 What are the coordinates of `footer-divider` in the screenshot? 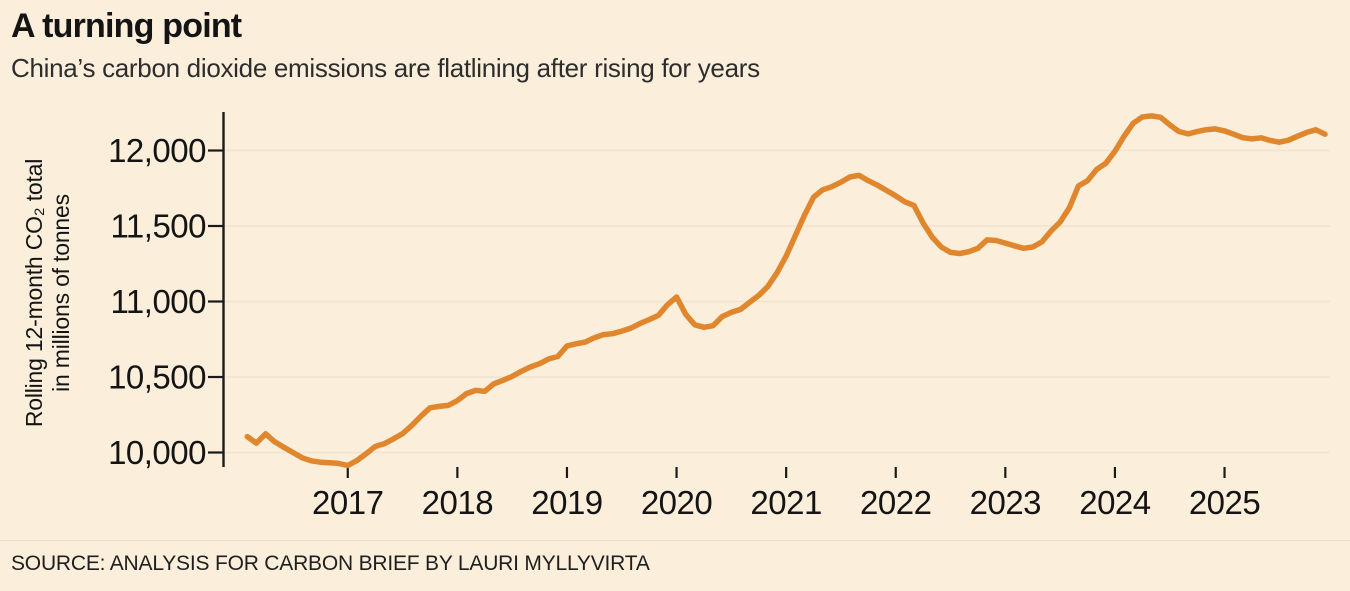 It's located at (675, 540).